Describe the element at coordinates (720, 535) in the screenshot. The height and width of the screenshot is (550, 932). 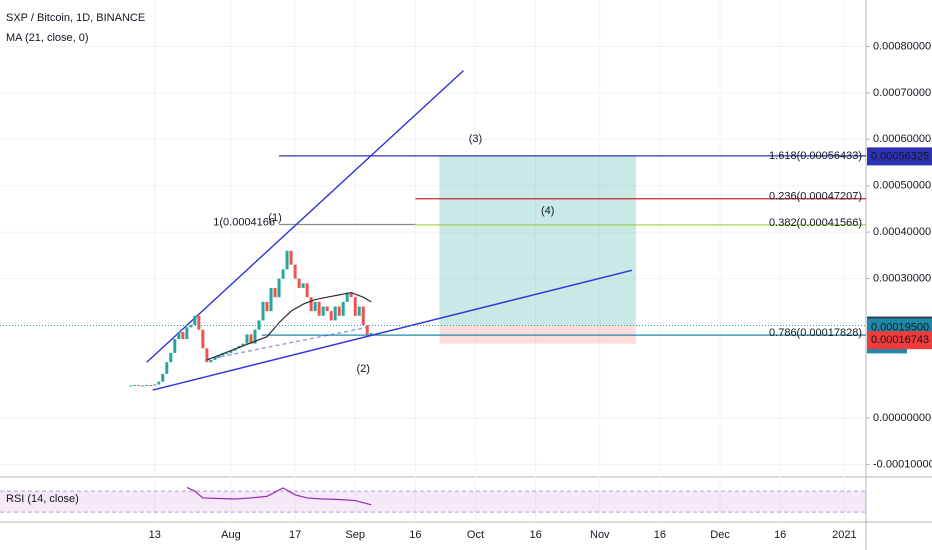
I see `x-tick-label: Dec` at that location.